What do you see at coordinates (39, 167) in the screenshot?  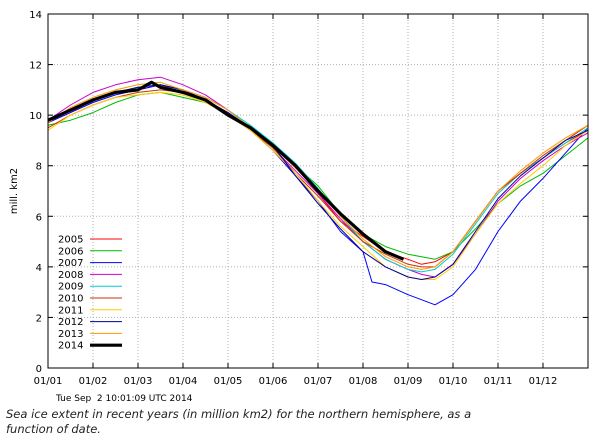 I see `y-tick-label: 8` at bounding box center [39, 167].